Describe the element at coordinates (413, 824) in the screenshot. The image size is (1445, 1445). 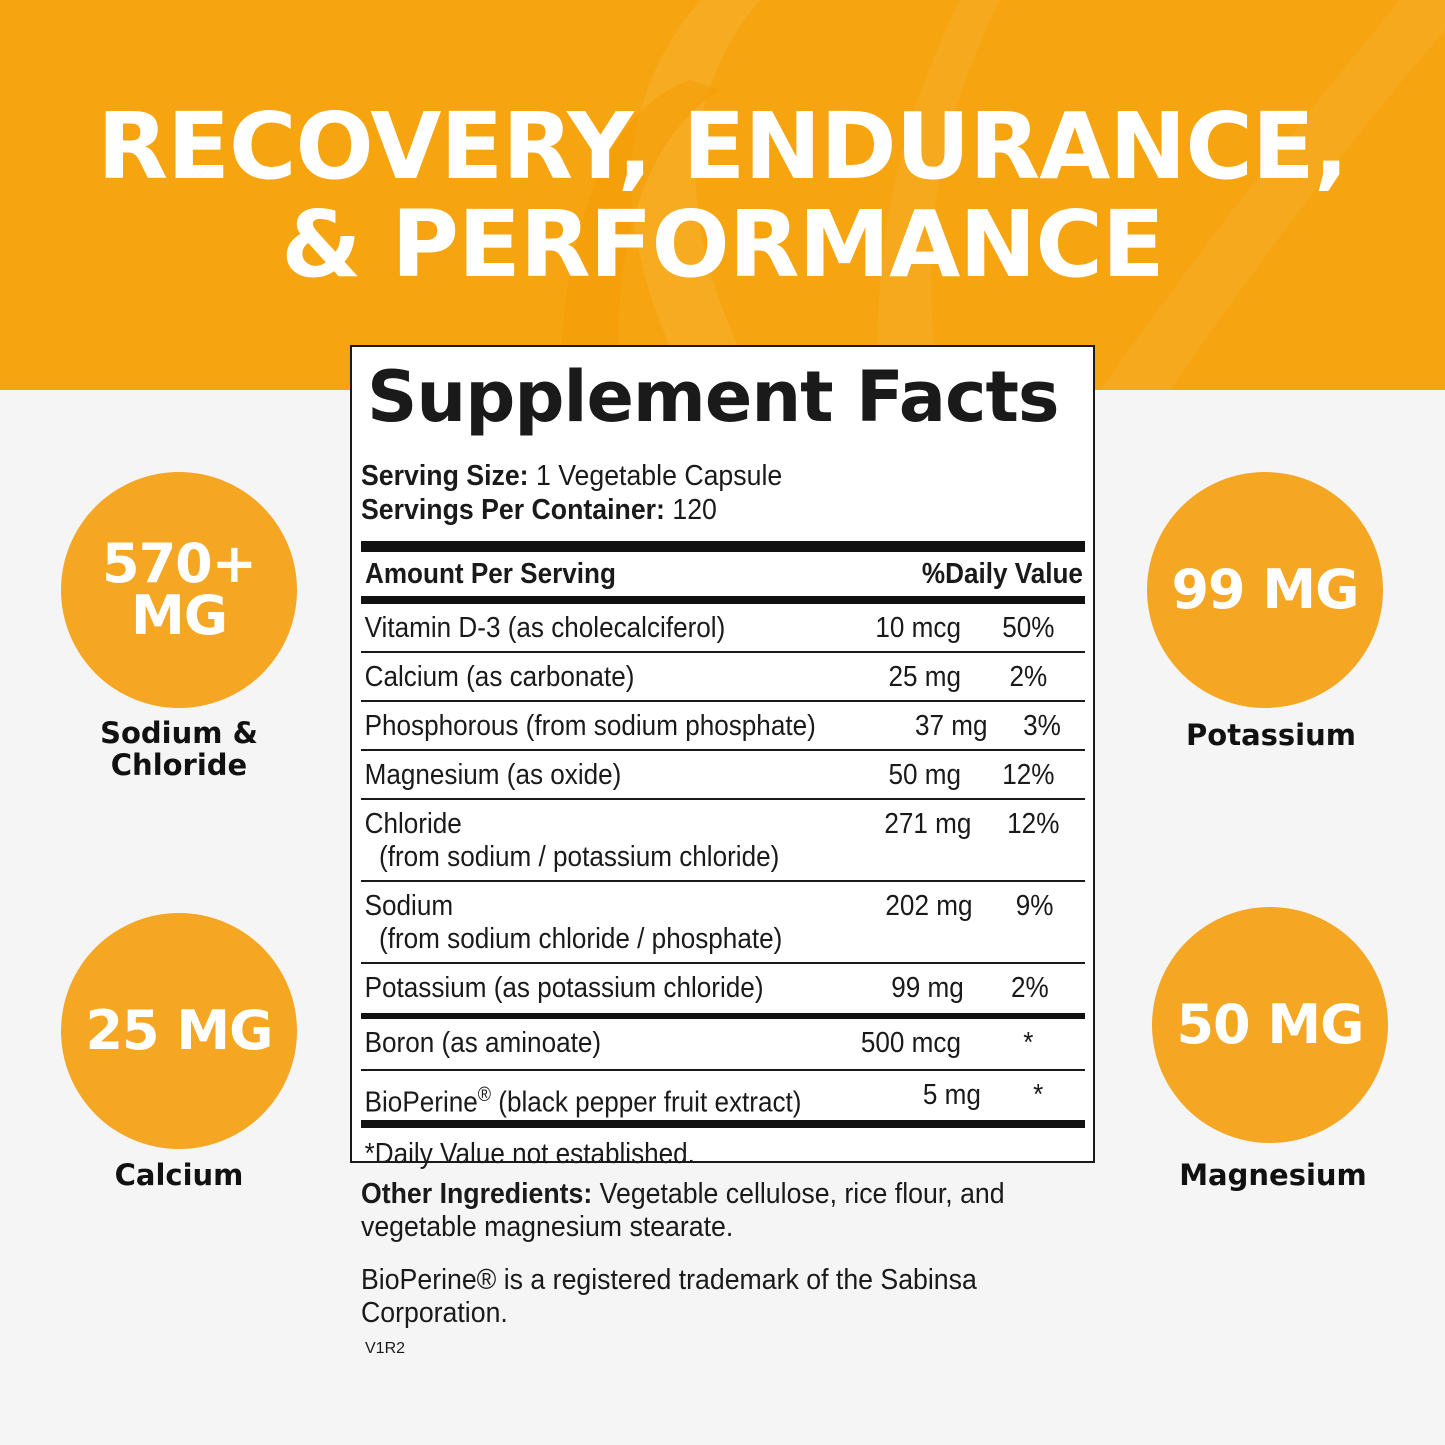
I see `nutrient-name-main: Chloride` at that location.